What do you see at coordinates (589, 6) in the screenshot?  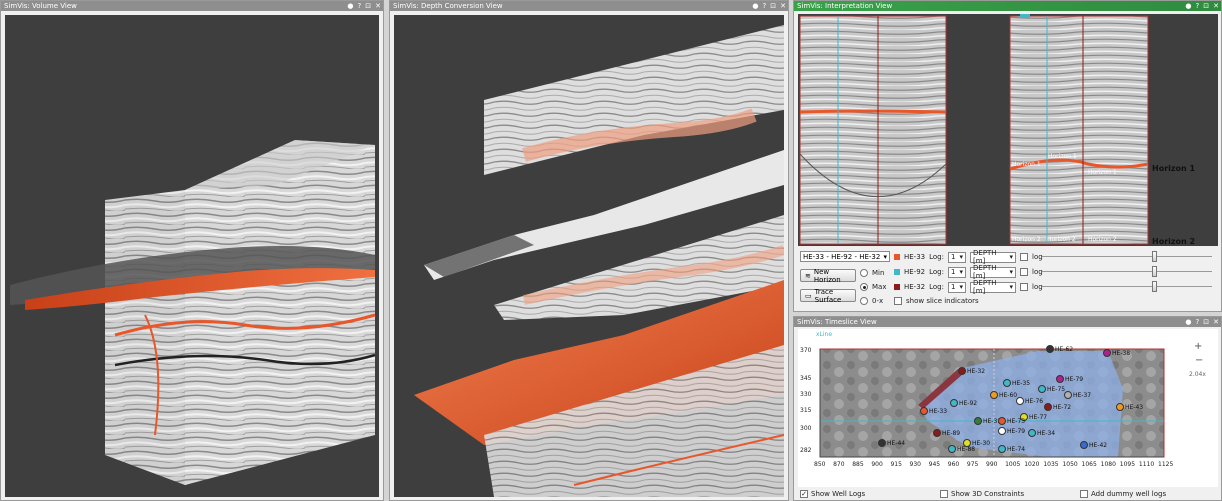 I see `depth-view-titlebar: SimVis: Depth Conversion View ● ? ⊡ ✕` at bounding box center [589, 6].